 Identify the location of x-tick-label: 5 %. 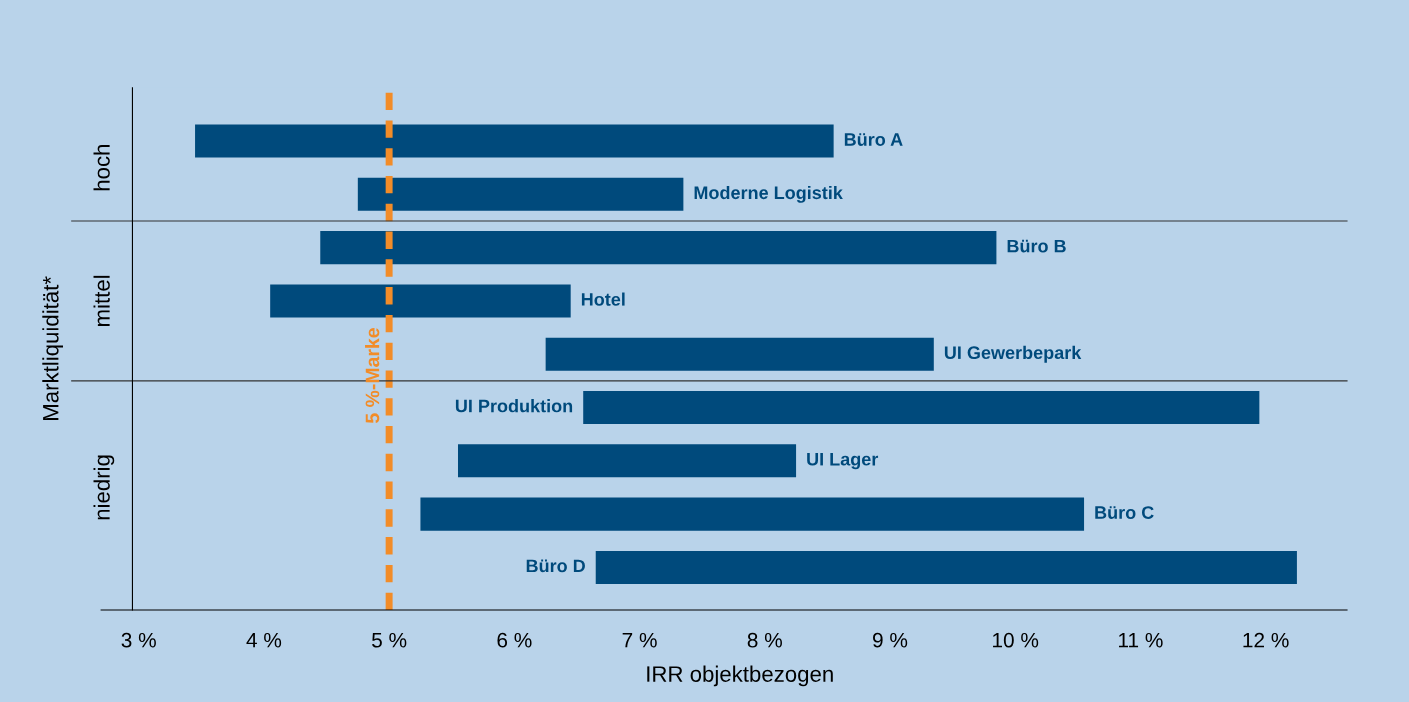
(389, 640).